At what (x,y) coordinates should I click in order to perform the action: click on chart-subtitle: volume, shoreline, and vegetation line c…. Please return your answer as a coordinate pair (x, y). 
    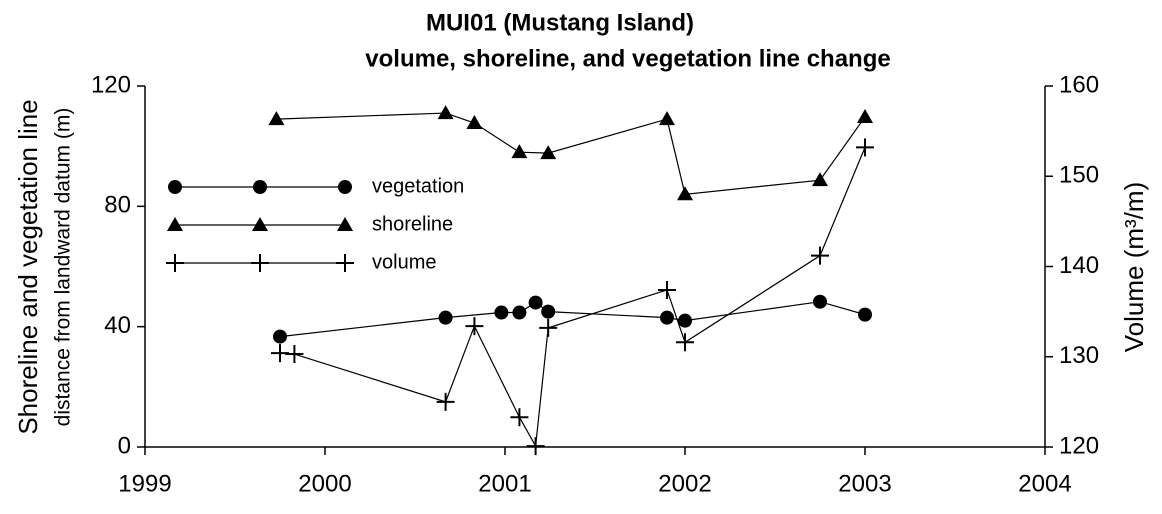
    Looking at the image, I should click on (627, 58).